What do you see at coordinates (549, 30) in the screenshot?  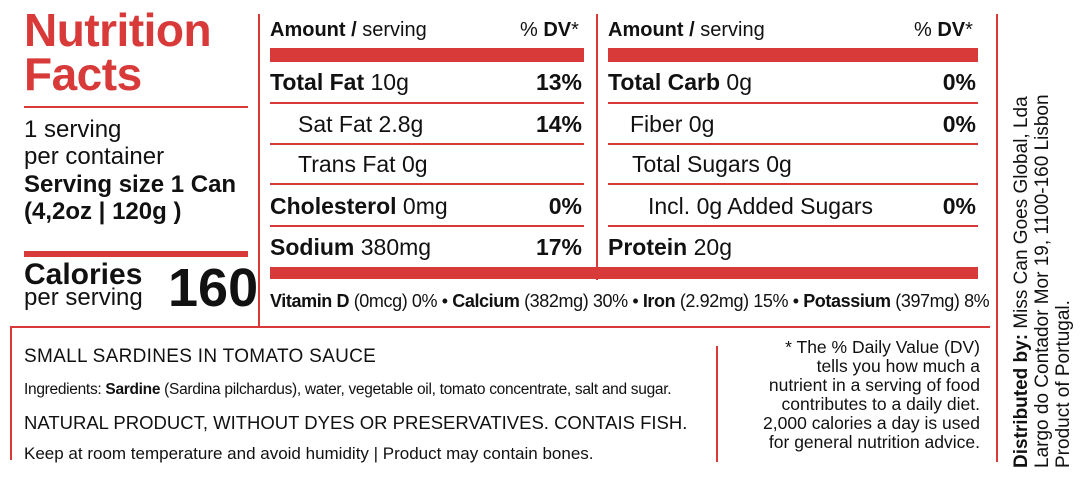 I see `left-table-header-dv: % DV*` at bounding box center [549, 30].